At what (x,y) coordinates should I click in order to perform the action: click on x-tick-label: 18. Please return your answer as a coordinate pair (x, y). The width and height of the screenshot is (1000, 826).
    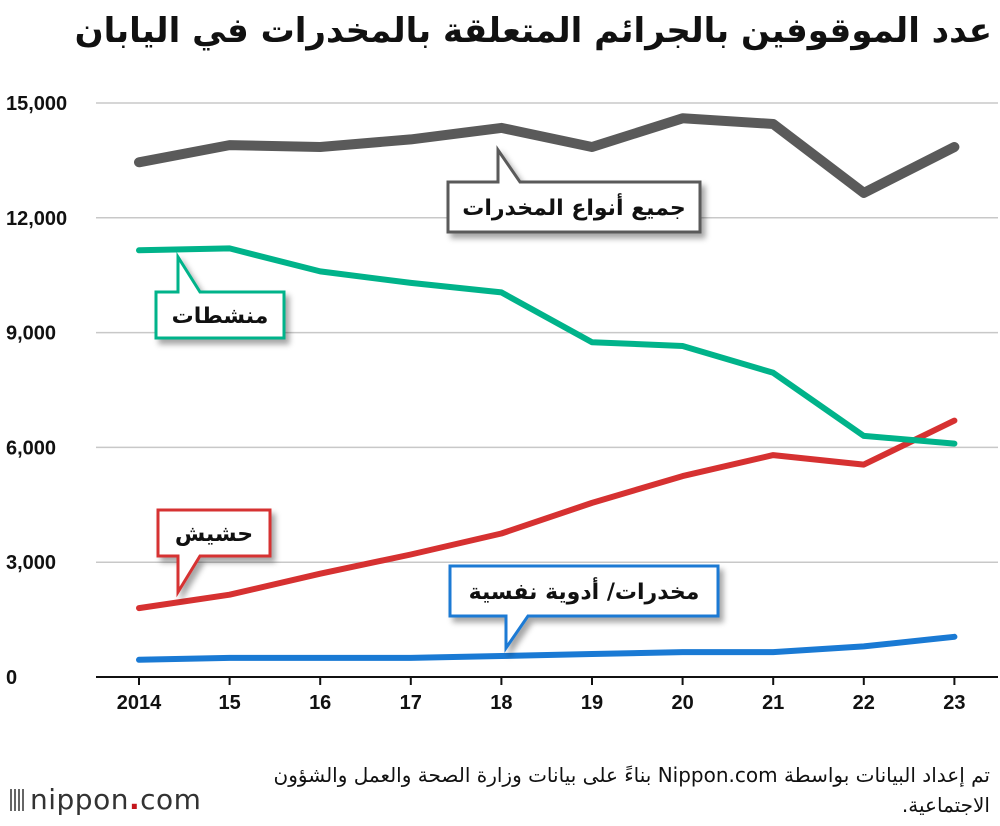
    Looking at the image, I should click on (501, 703).